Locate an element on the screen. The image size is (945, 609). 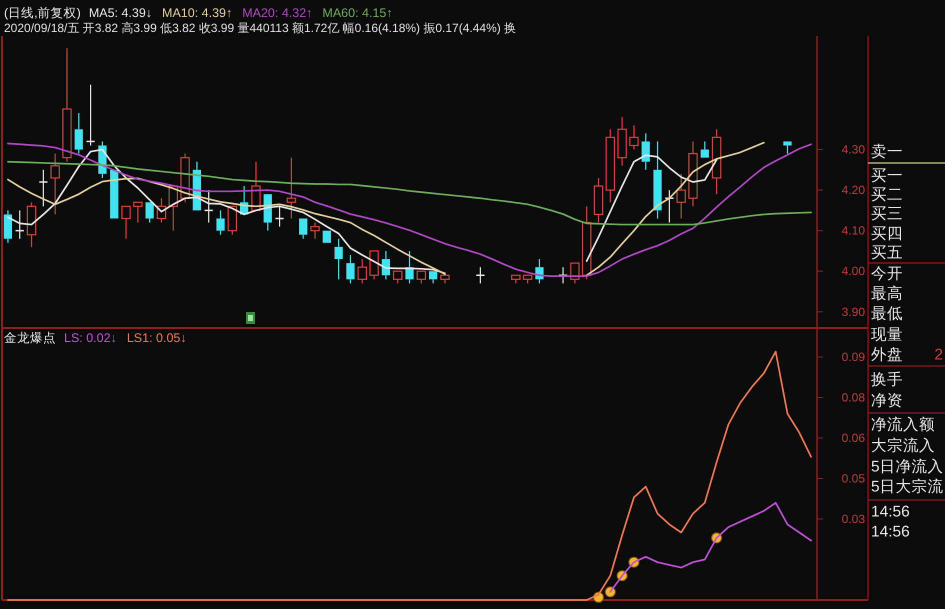
text: 买四 is located at coordinates (887, 234).